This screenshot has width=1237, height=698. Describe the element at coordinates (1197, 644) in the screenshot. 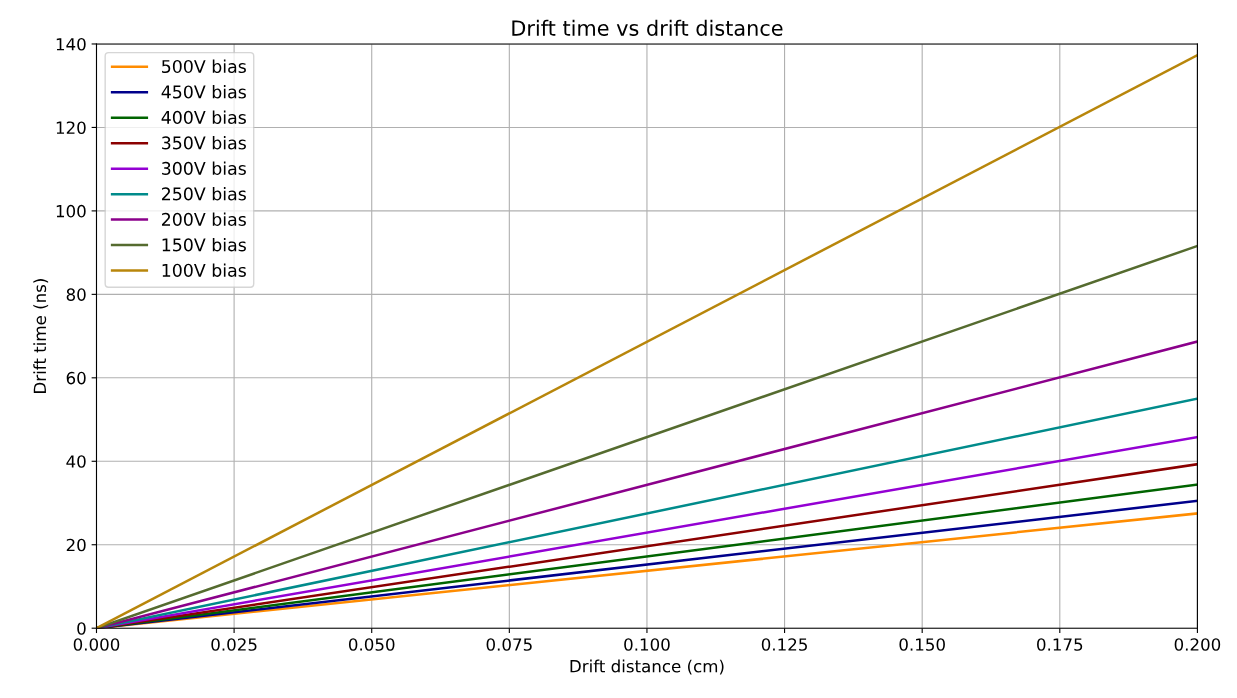

I see `x-tick-label: 0.200` at that location.